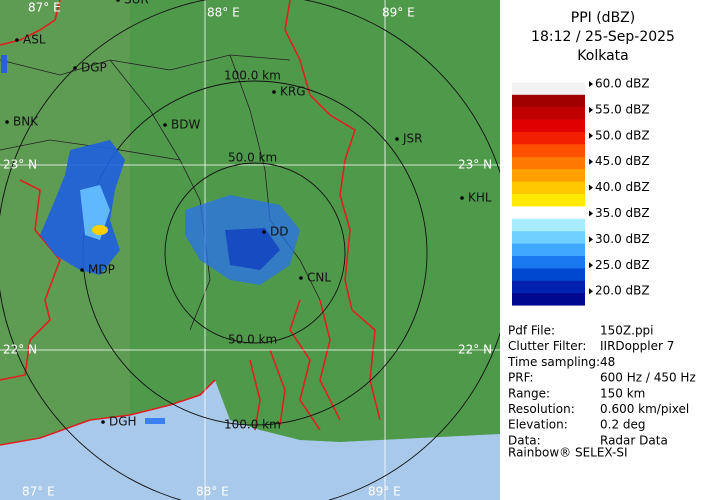 This screenshot has width=706, height=500. What do you see at coordinates (123, 422) in the screenshot?
I see `city-label: DGH` at bounding box center [123, 422].